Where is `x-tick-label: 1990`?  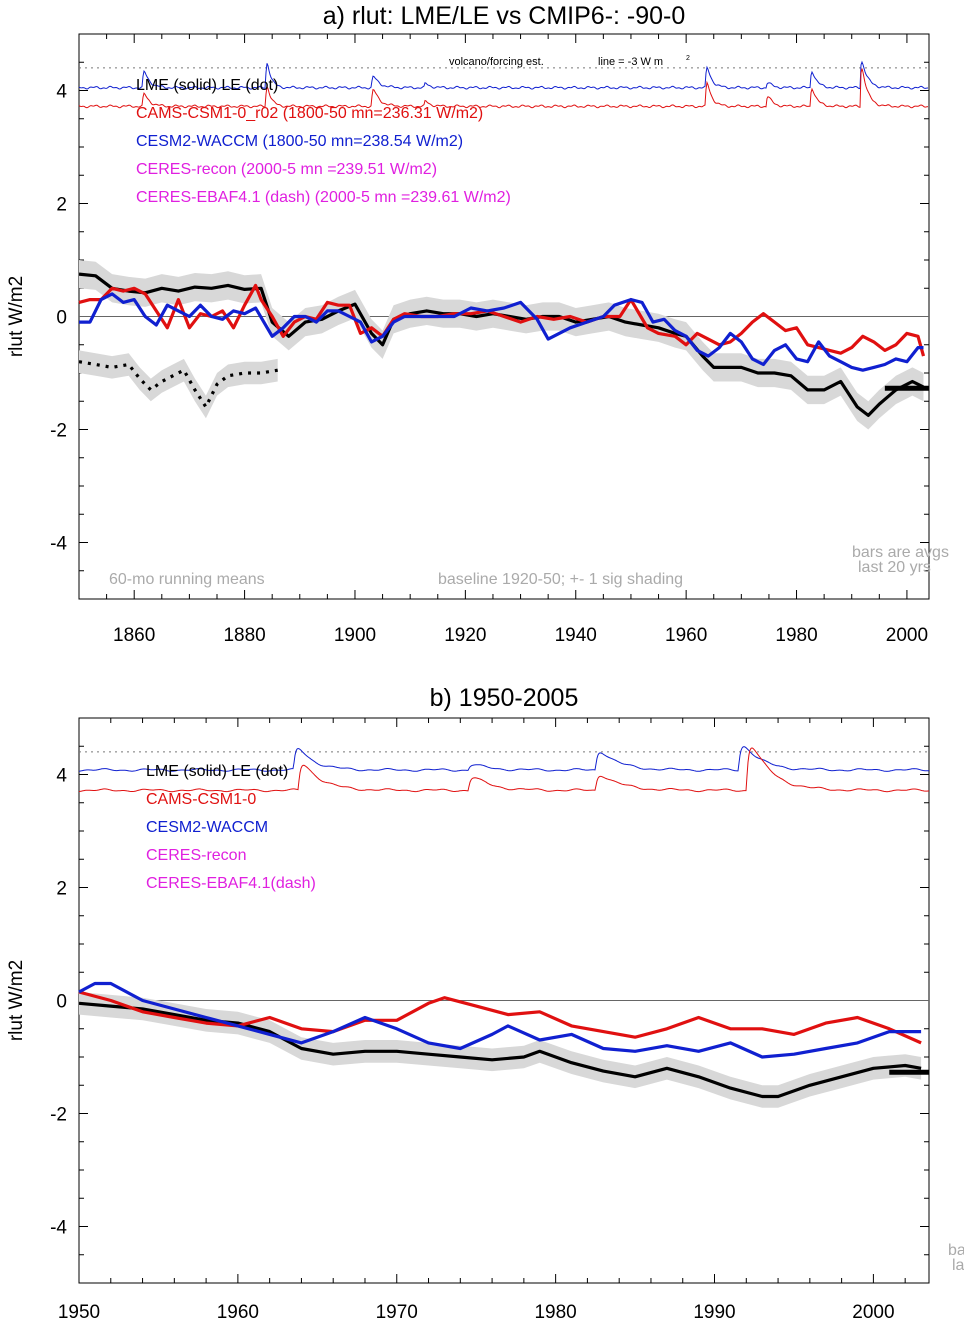 x-tick-label: 1990 is located at coordinates (714, 1312).